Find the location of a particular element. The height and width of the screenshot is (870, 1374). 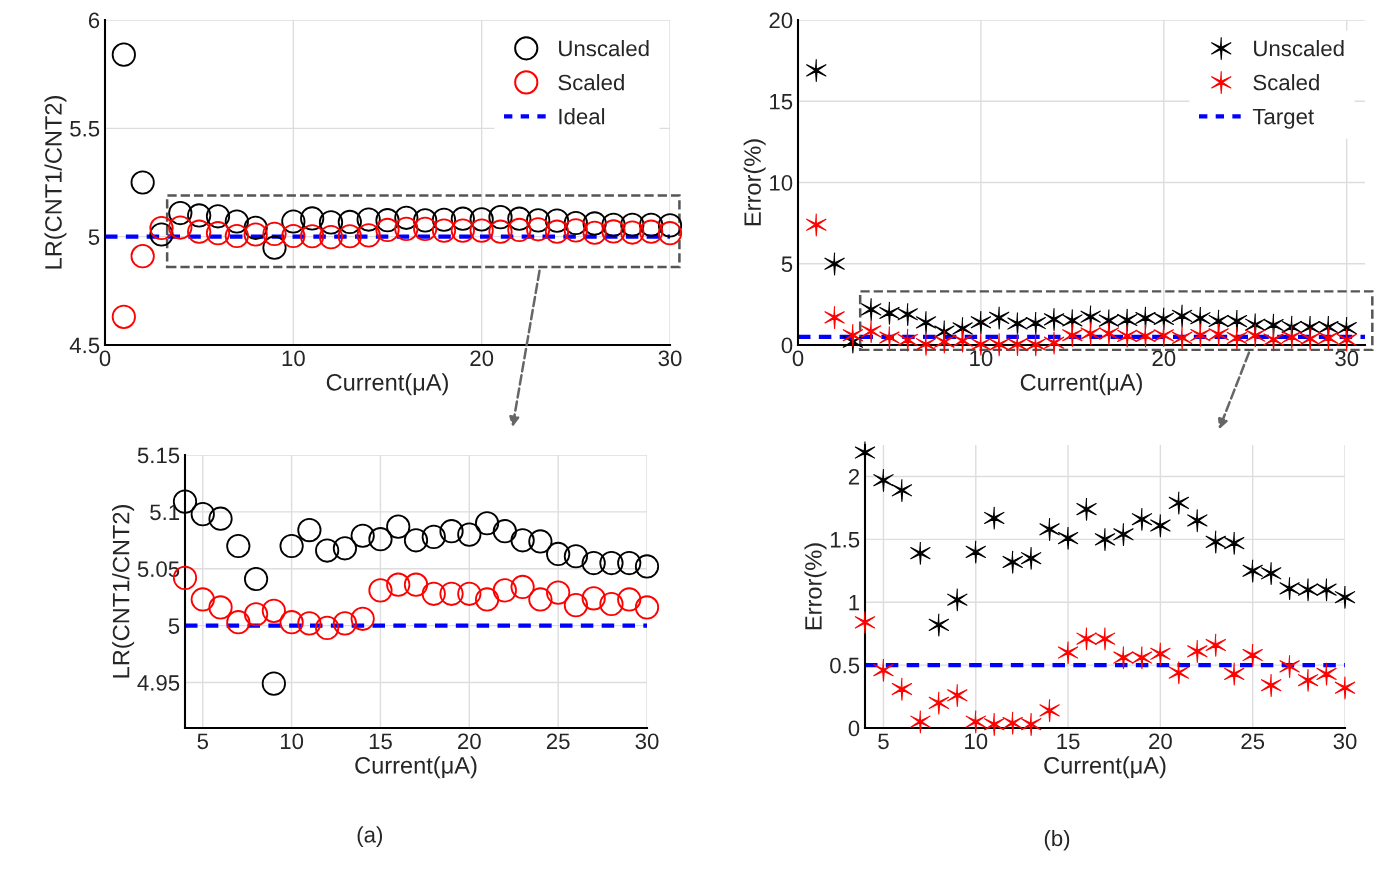

y-tick-label: 0.5 is located at coordinates (845, 665).